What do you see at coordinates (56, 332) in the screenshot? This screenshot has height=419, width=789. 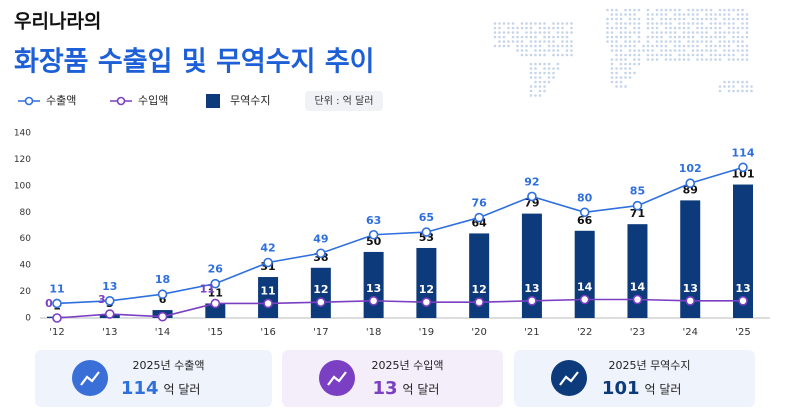 I see `x-tick-label: '12` at bounding box center [56, 332].